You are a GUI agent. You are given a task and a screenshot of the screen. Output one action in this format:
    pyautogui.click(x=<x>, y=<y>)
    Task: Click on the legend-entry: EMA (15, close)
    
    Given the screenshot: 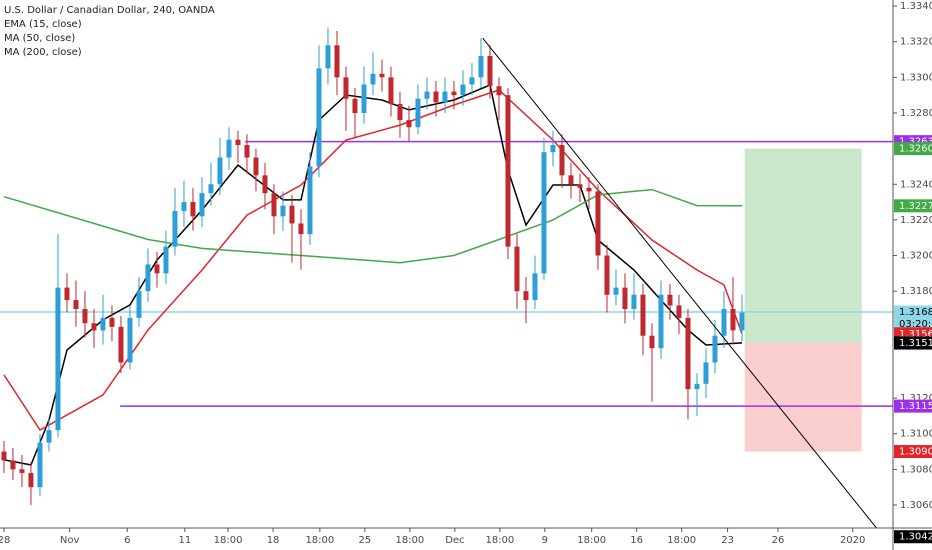 What is the action you would take?
    pyautogui.click(x=43, y=24)
    